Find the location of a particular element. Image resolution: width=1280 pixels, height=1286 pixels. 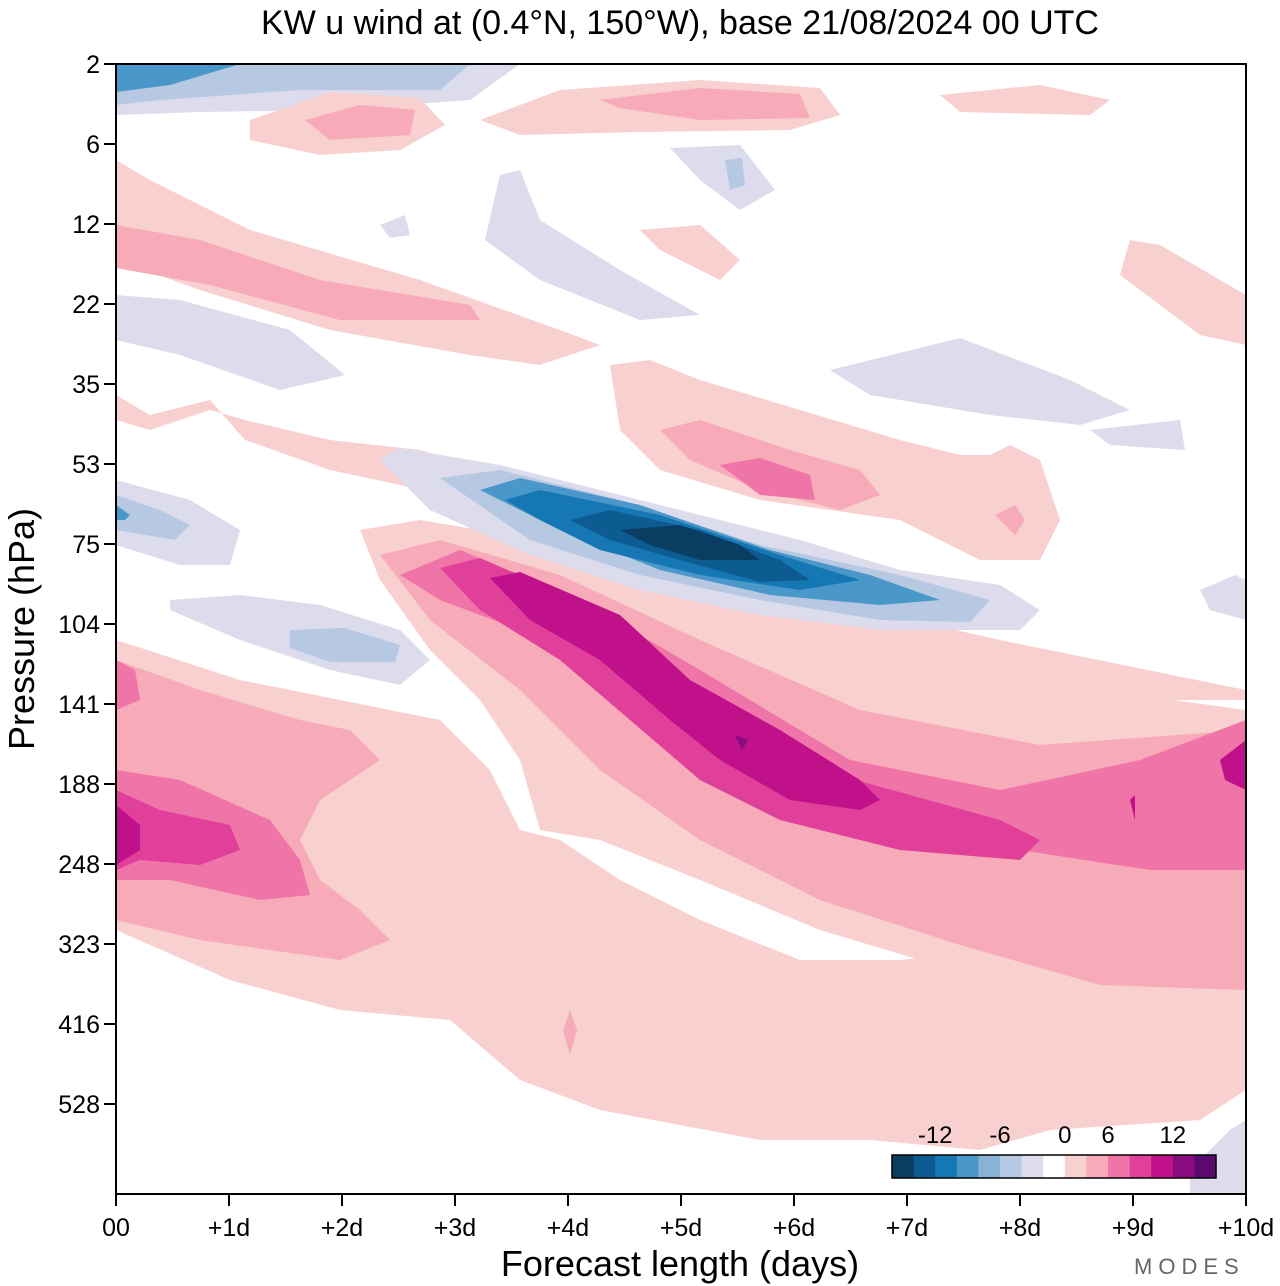

x-tick-label: +8d is located at coordinates (1020, 1228).